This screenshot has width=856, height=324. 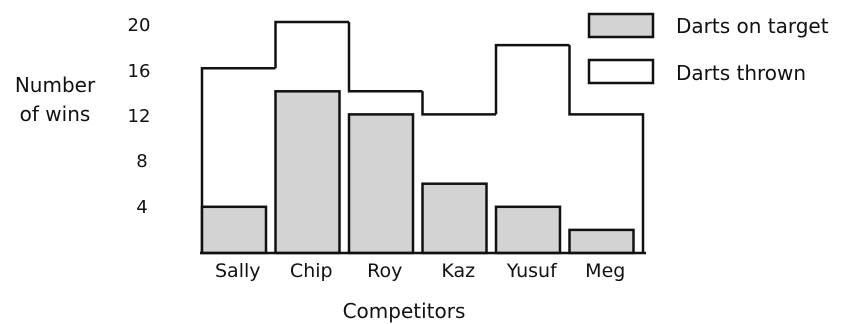 What do you see at coordinates (621, 25) in the screenshot?
I see `legend-swatch-darts-on-target` at bounding box center [621, 25].